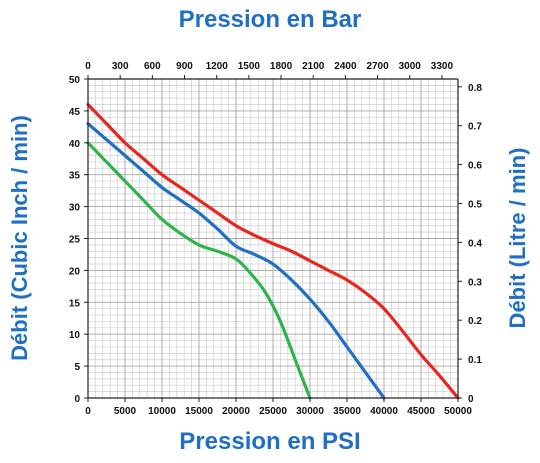 The image size is (540, 463). Describe the element at coordinates (77, 399) in the screenshot. I see `y-tick-label-left: 0` at that location.